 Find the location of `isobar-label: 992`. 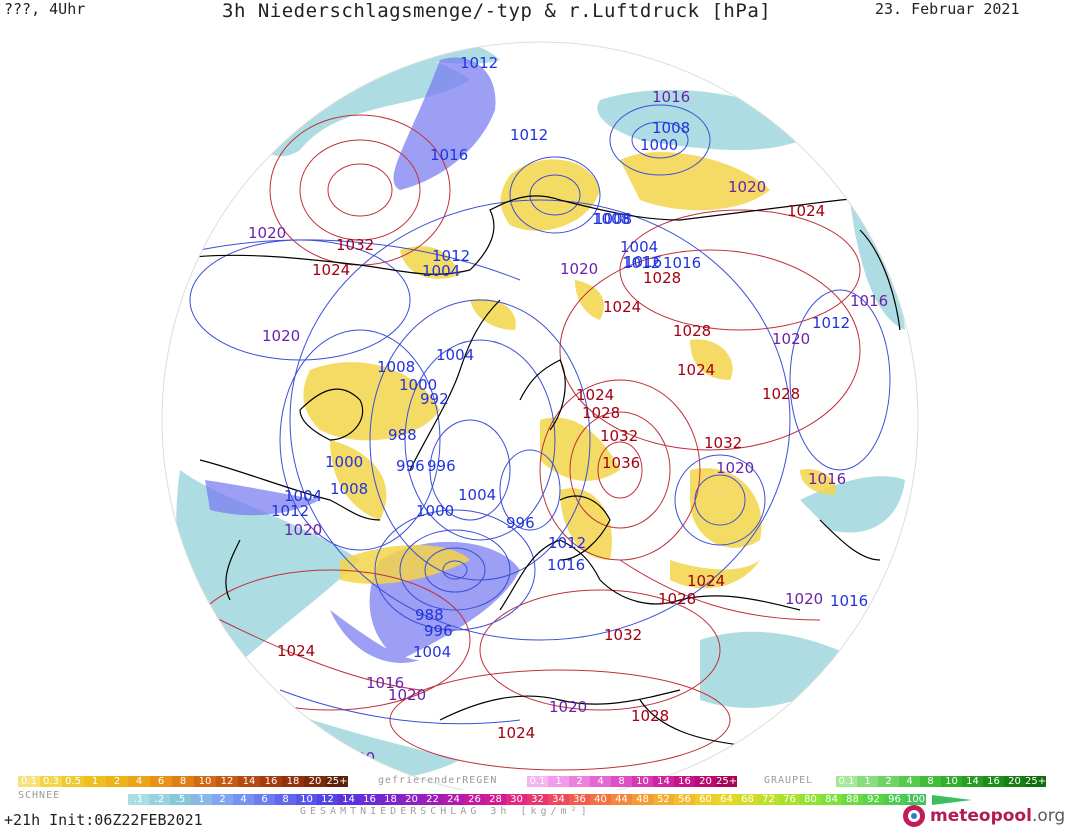

isobar-label: 992 is located at coordinates (434, 399).